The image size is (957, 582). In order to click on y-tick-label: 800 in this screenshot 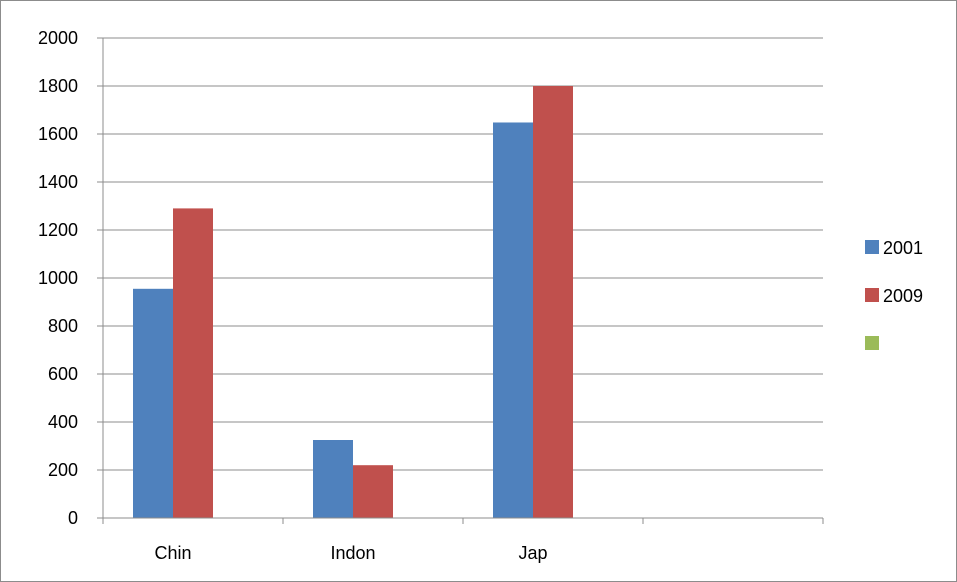, I will do `click(63, 326)`.